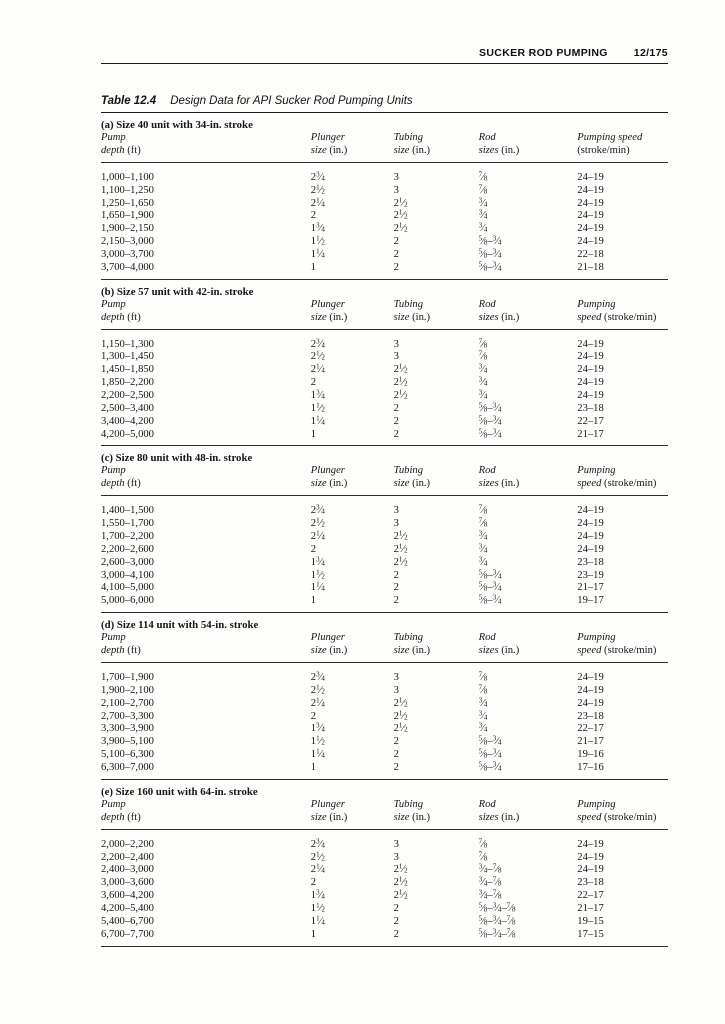 The image size is (725, 1024). What do you see at coordinates (352, 481) in the screenshot?
I see `column-header-plunger-size: Plunger size (in.)` at bounding box center [352, 481].